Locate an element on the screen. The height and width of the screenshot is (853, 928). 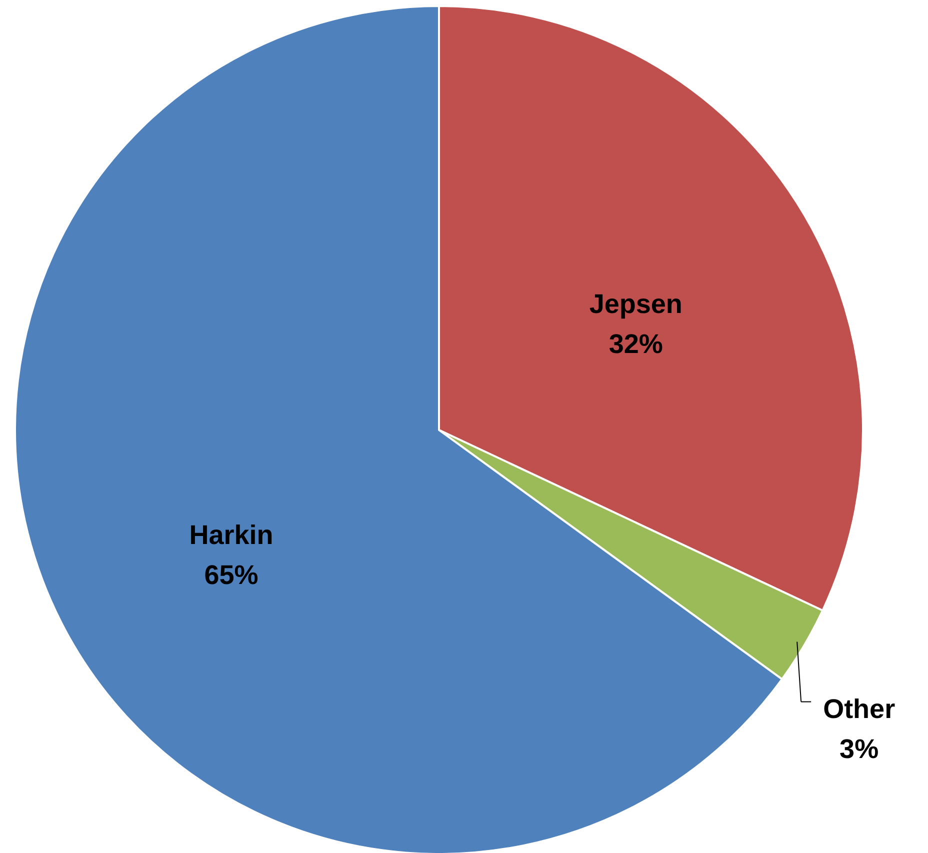
slice-label: Jepsen is located at coordinates (635, 304).